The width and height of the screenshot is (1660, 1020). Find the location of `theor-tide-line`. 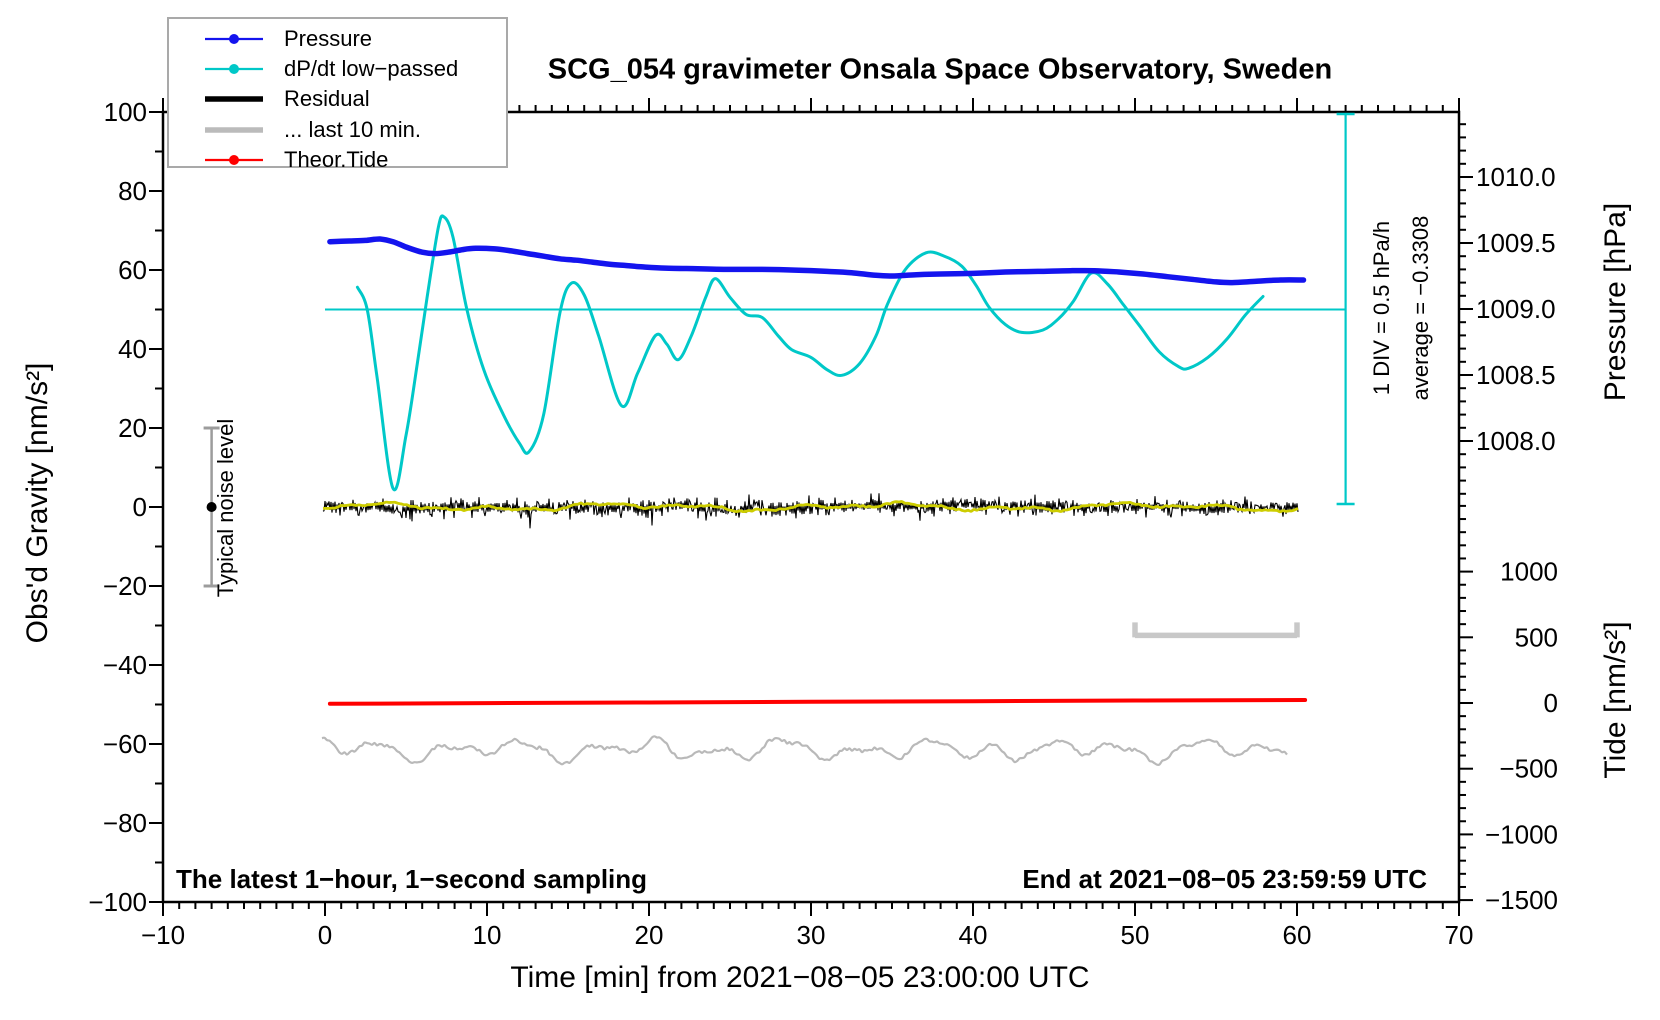

theor-tide-line is located at coordinates (817, 702).